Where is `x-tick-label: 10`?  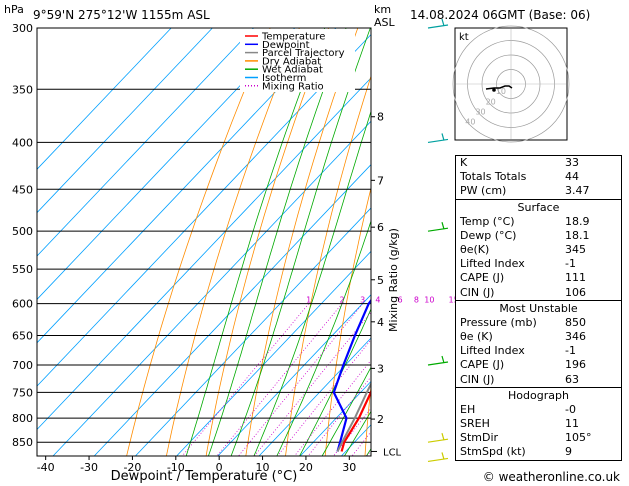
x-tick-label: 10 is located at coordinates (263, 467).